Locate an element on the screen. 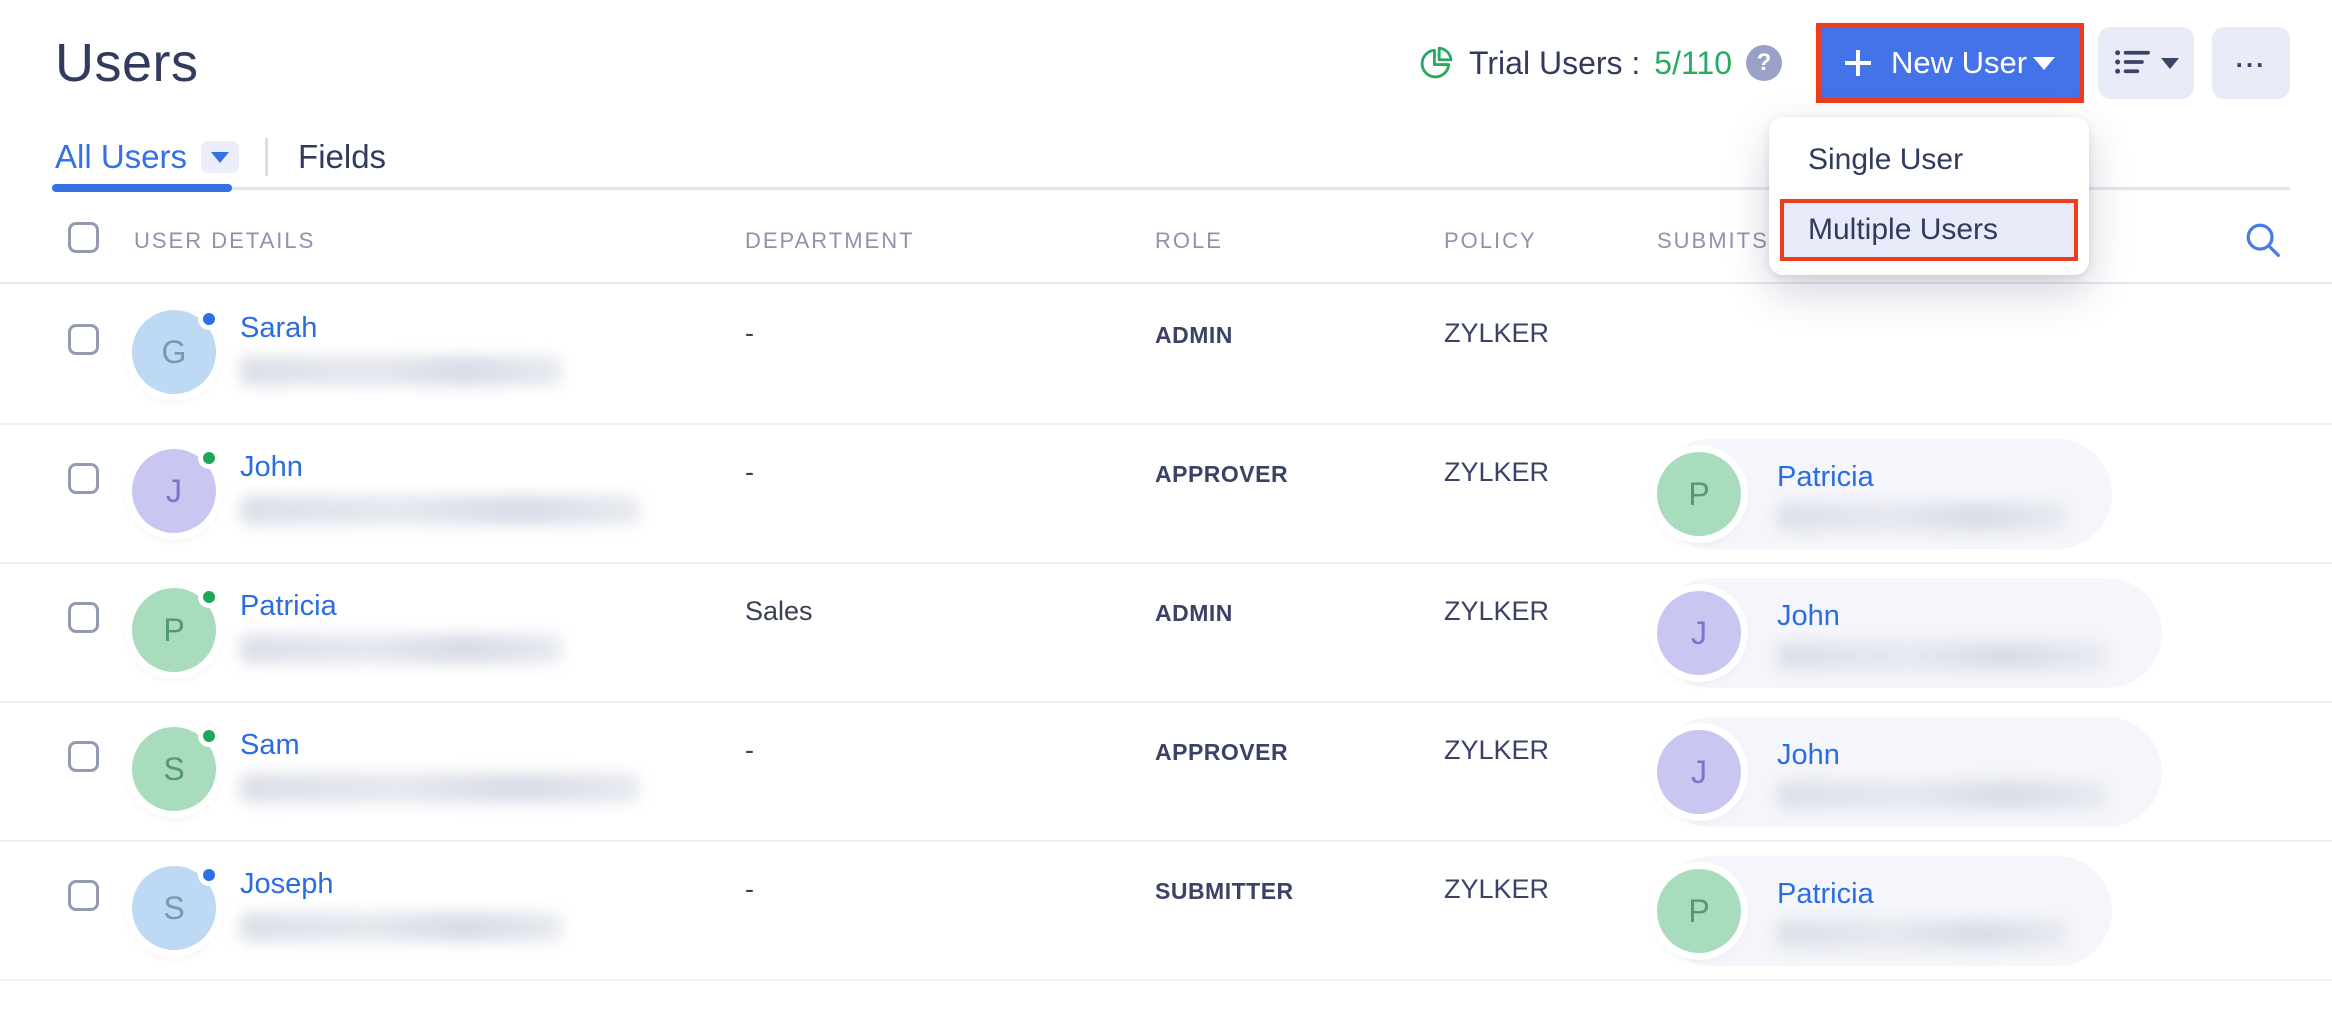 This screenshot has width=2332, height=1020. table-row: S Sam - APPROVER ZYLKER J John is located at coordinates (1166, 772).